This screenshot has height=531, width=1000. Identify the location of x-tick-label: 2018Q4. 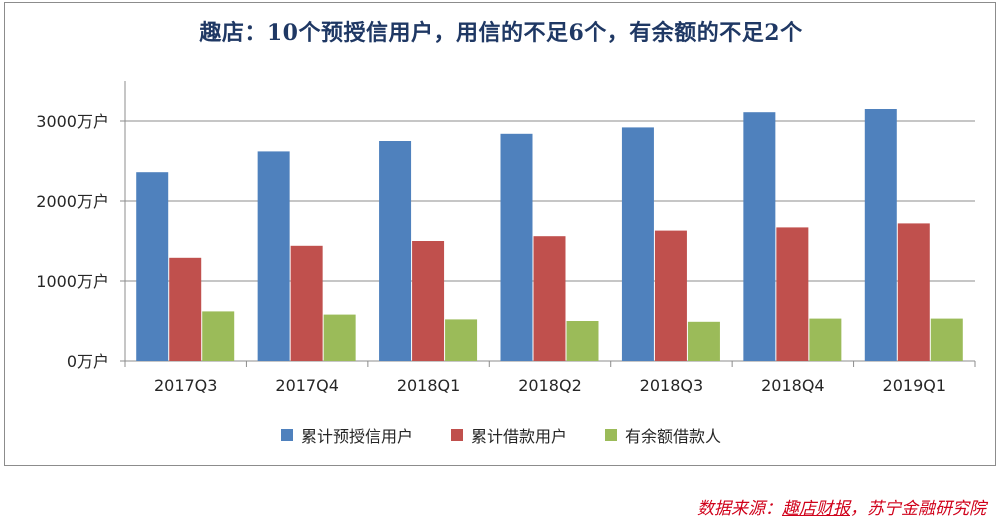
(793, 385).